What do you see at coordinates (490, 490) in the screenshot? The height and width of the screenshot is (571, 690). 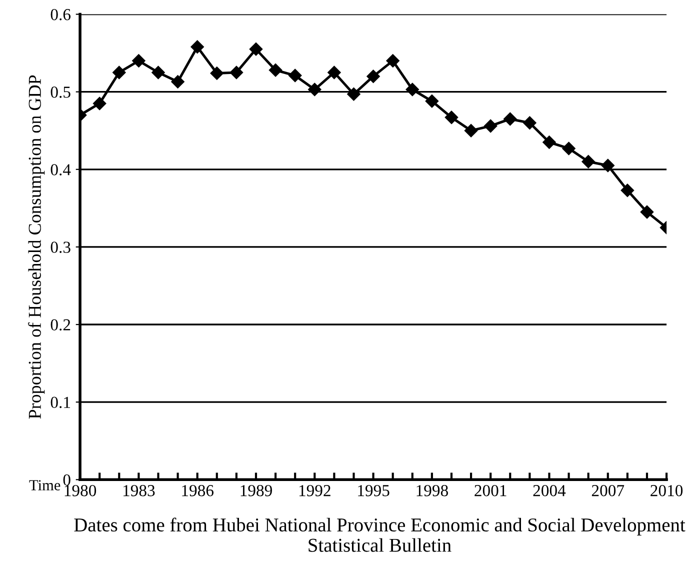 I see `x-tick-label: 2001` at bounding box center [490, 490].